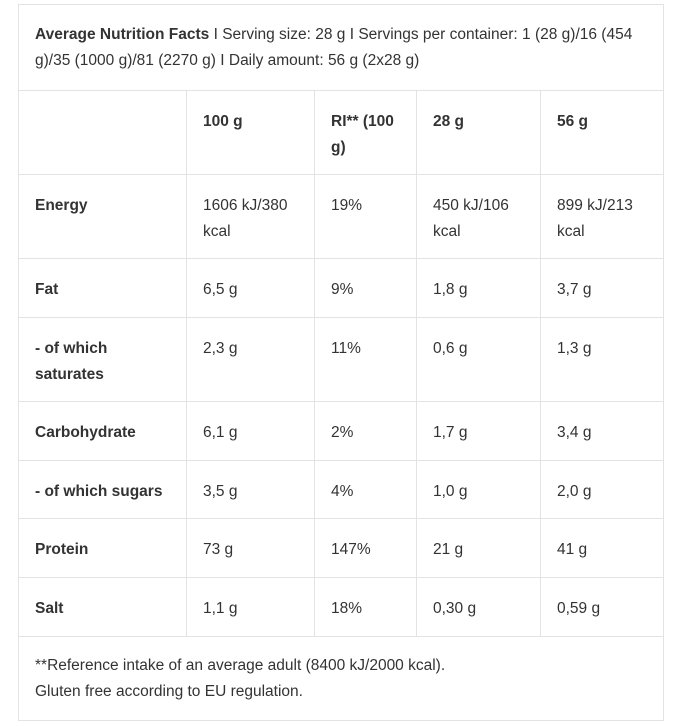  I want to click on value-28g: 1,8 g, so click(478, 288).